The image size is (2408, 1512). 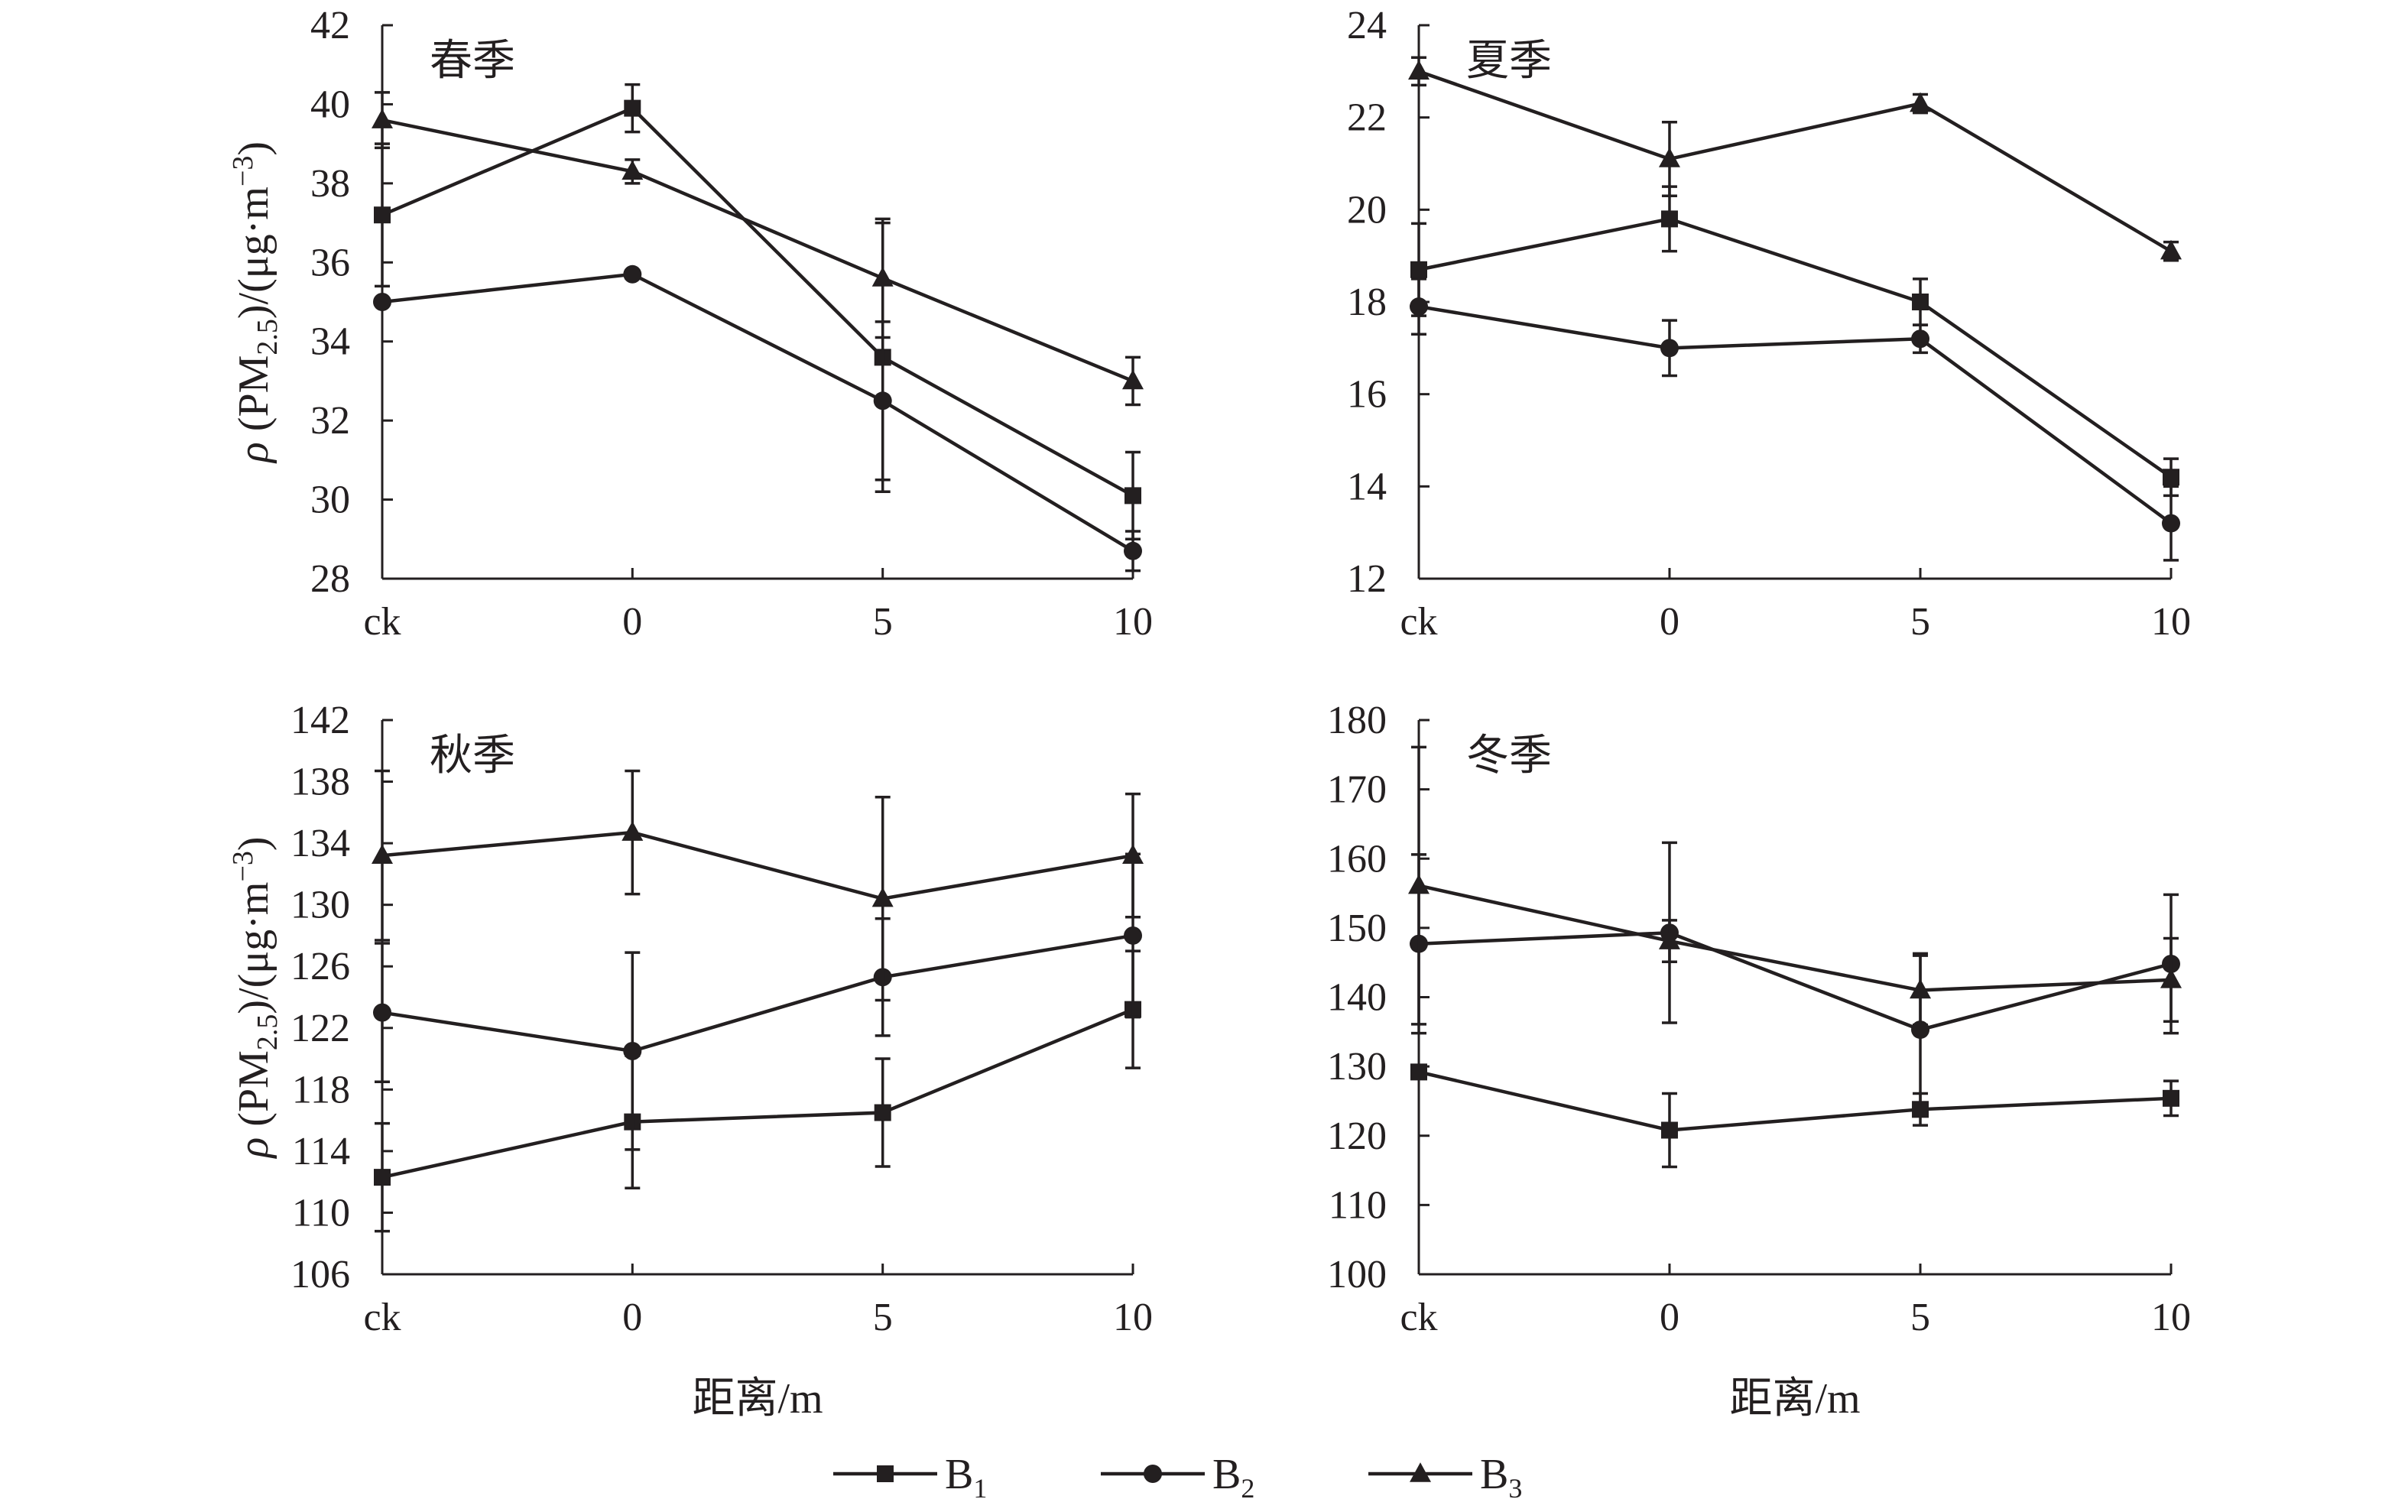 I want to click on y-tick-label: 160, so click(x=1357, y=859).